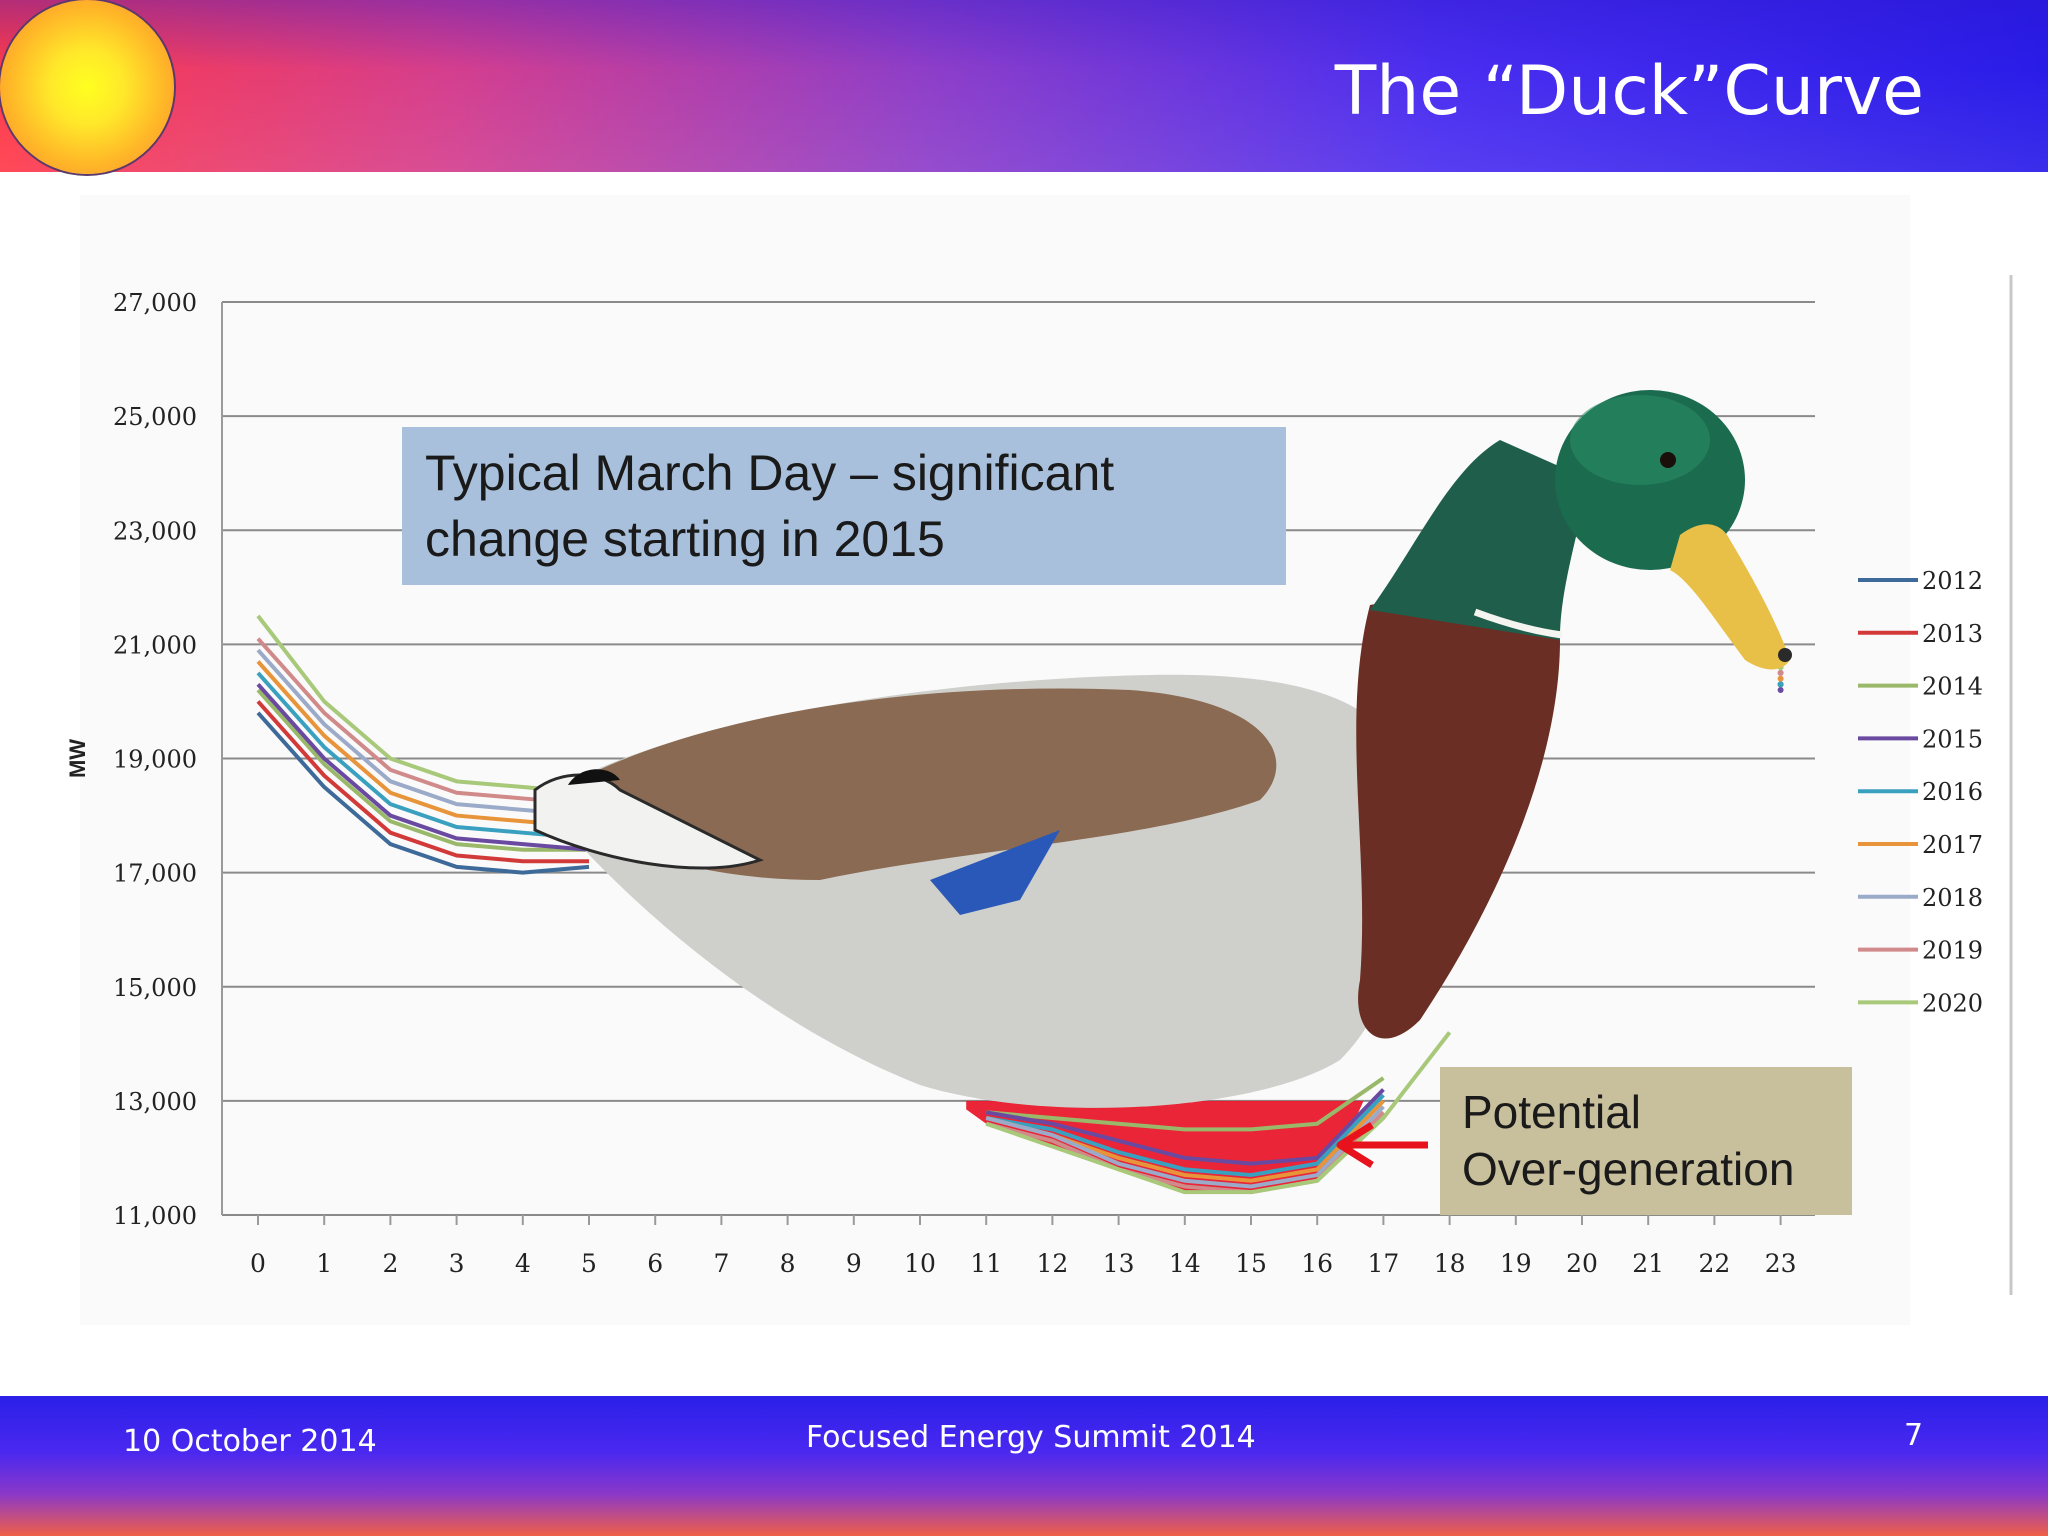  What do you see at coordinates (155, 417) in the screenshot?
I see `y-tick-label: 25,000` at bounding box center [155, 417].